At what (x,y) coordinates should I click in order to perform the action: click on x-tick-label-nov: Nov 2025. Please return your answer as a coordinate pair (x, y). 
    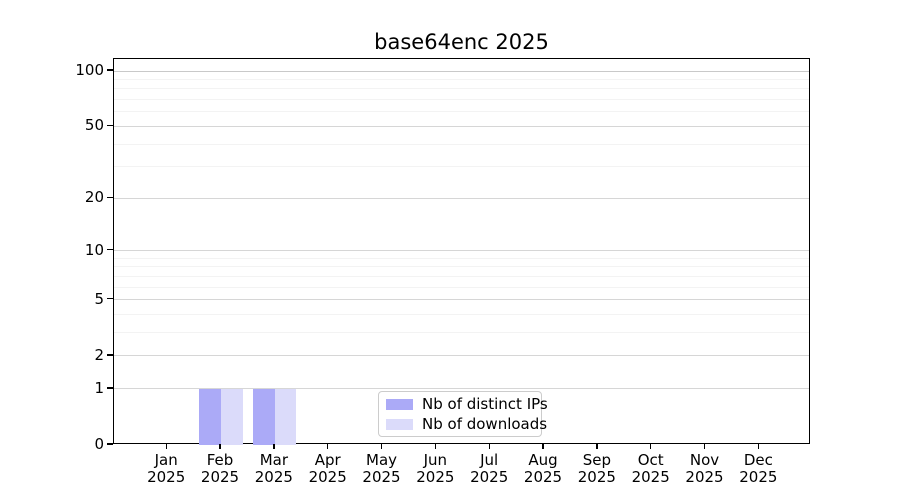
    Looking at the image, I should click on (704, 468).